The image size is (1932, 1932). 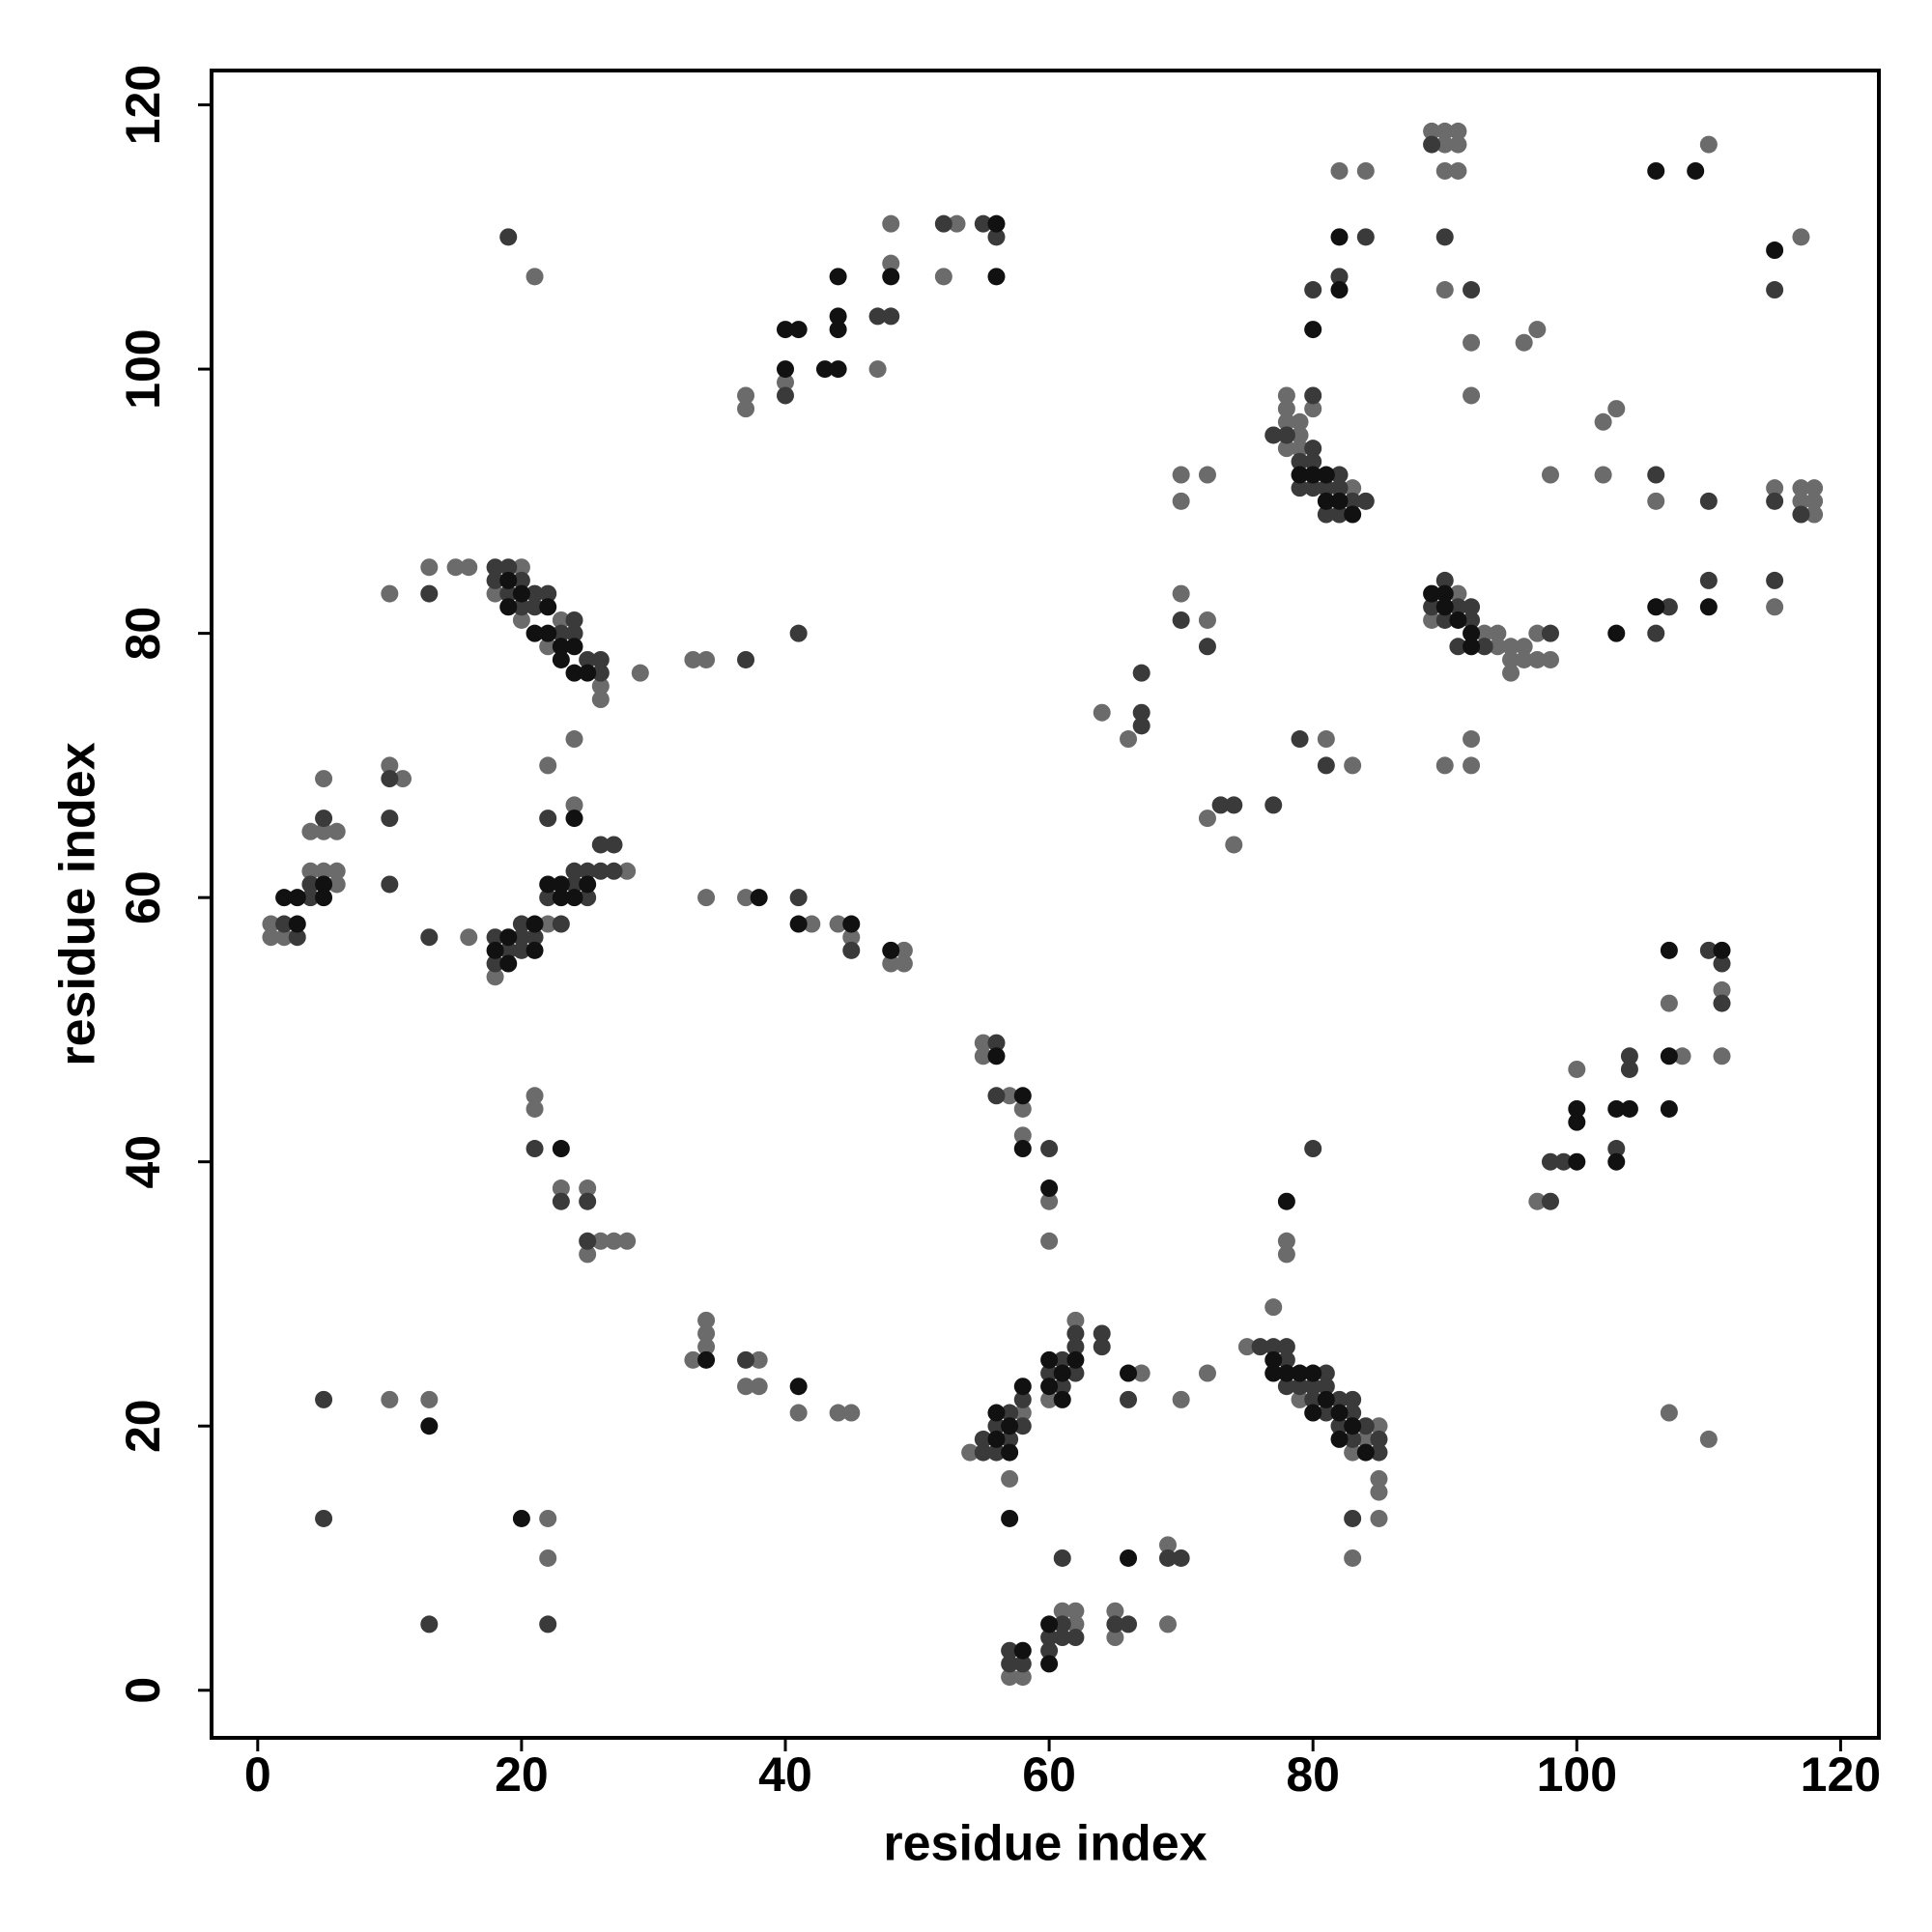 I want to click on x-tick-label: 120, so click(x=1841, y=1774).